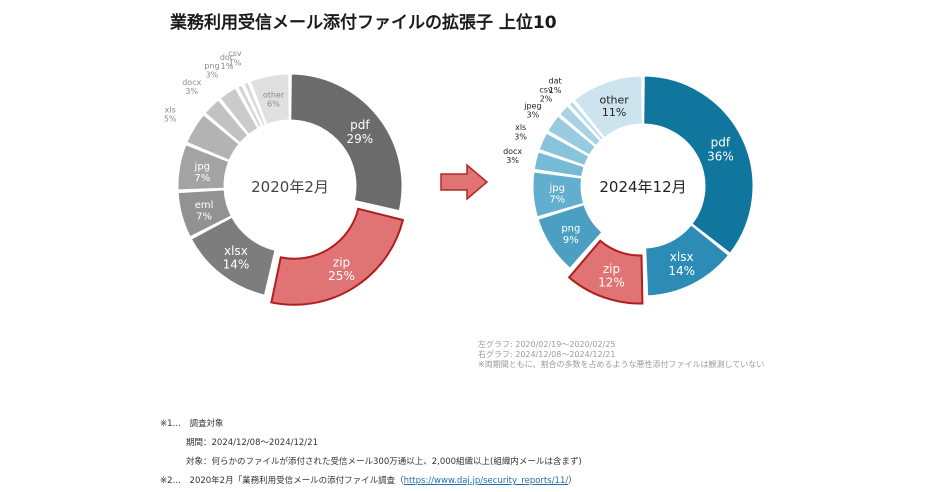 The image size is (940, 492). Describe the element at coordinates (204, 205) in the screenshot. I see `slice-label-eml: eml` at that location.